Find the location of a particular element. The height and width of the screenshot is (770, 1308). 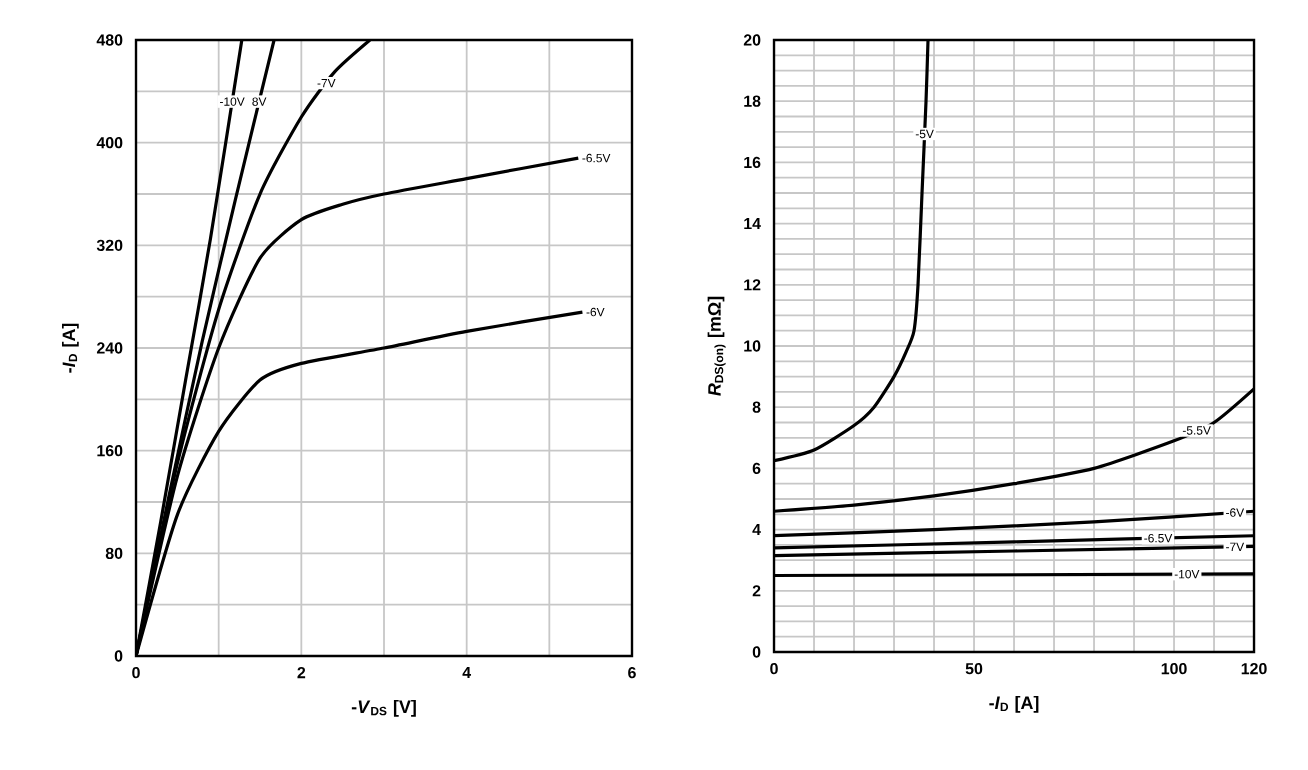

y-axis-title: -I$_{D}$ [A] is located at coordinates (70, 348).